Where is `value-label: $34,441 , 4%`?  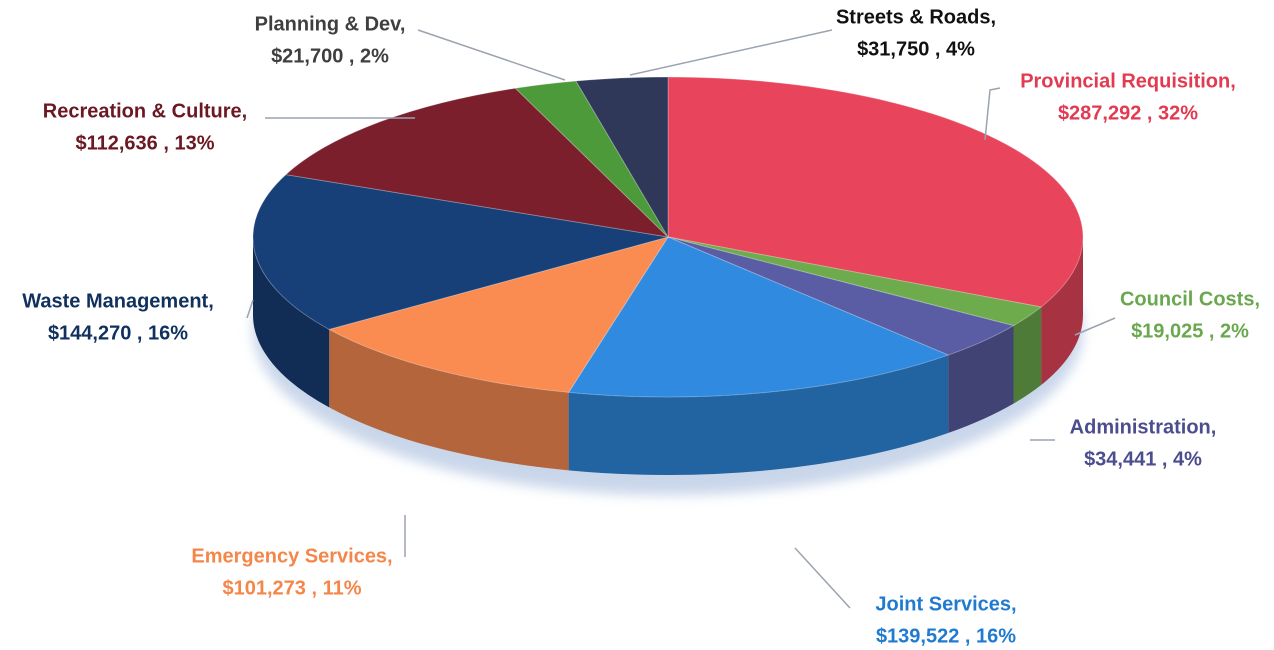
value-label: $34,441 , 4% is located at coordinates (1143, 459).